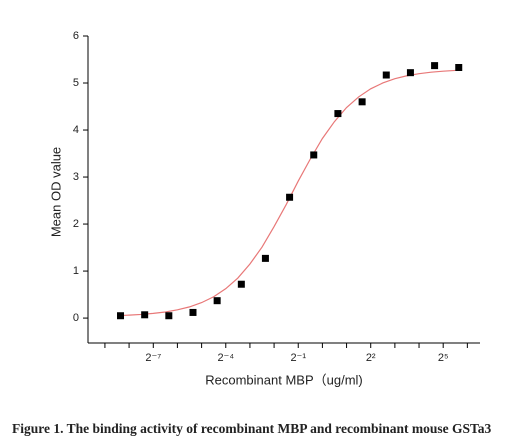  Describe the element at coordinates (76, 36) in the screenshot. I see `y-tick-label: 6` at that location.